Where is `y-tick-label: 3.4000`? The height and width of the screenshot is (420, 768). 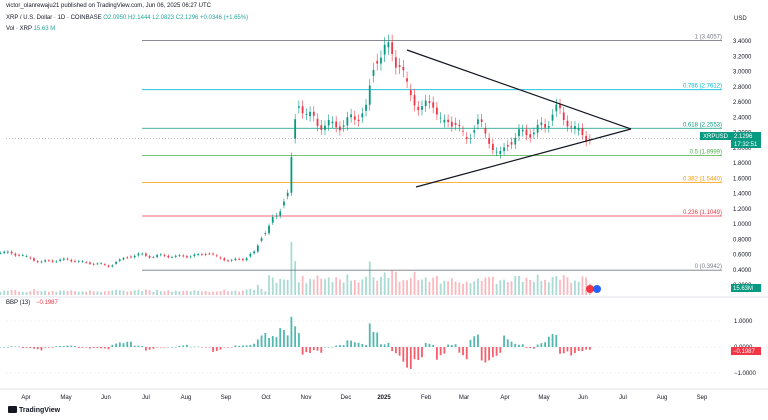 y-tick-label: 3.4000 is located at coordinates (742, 42).